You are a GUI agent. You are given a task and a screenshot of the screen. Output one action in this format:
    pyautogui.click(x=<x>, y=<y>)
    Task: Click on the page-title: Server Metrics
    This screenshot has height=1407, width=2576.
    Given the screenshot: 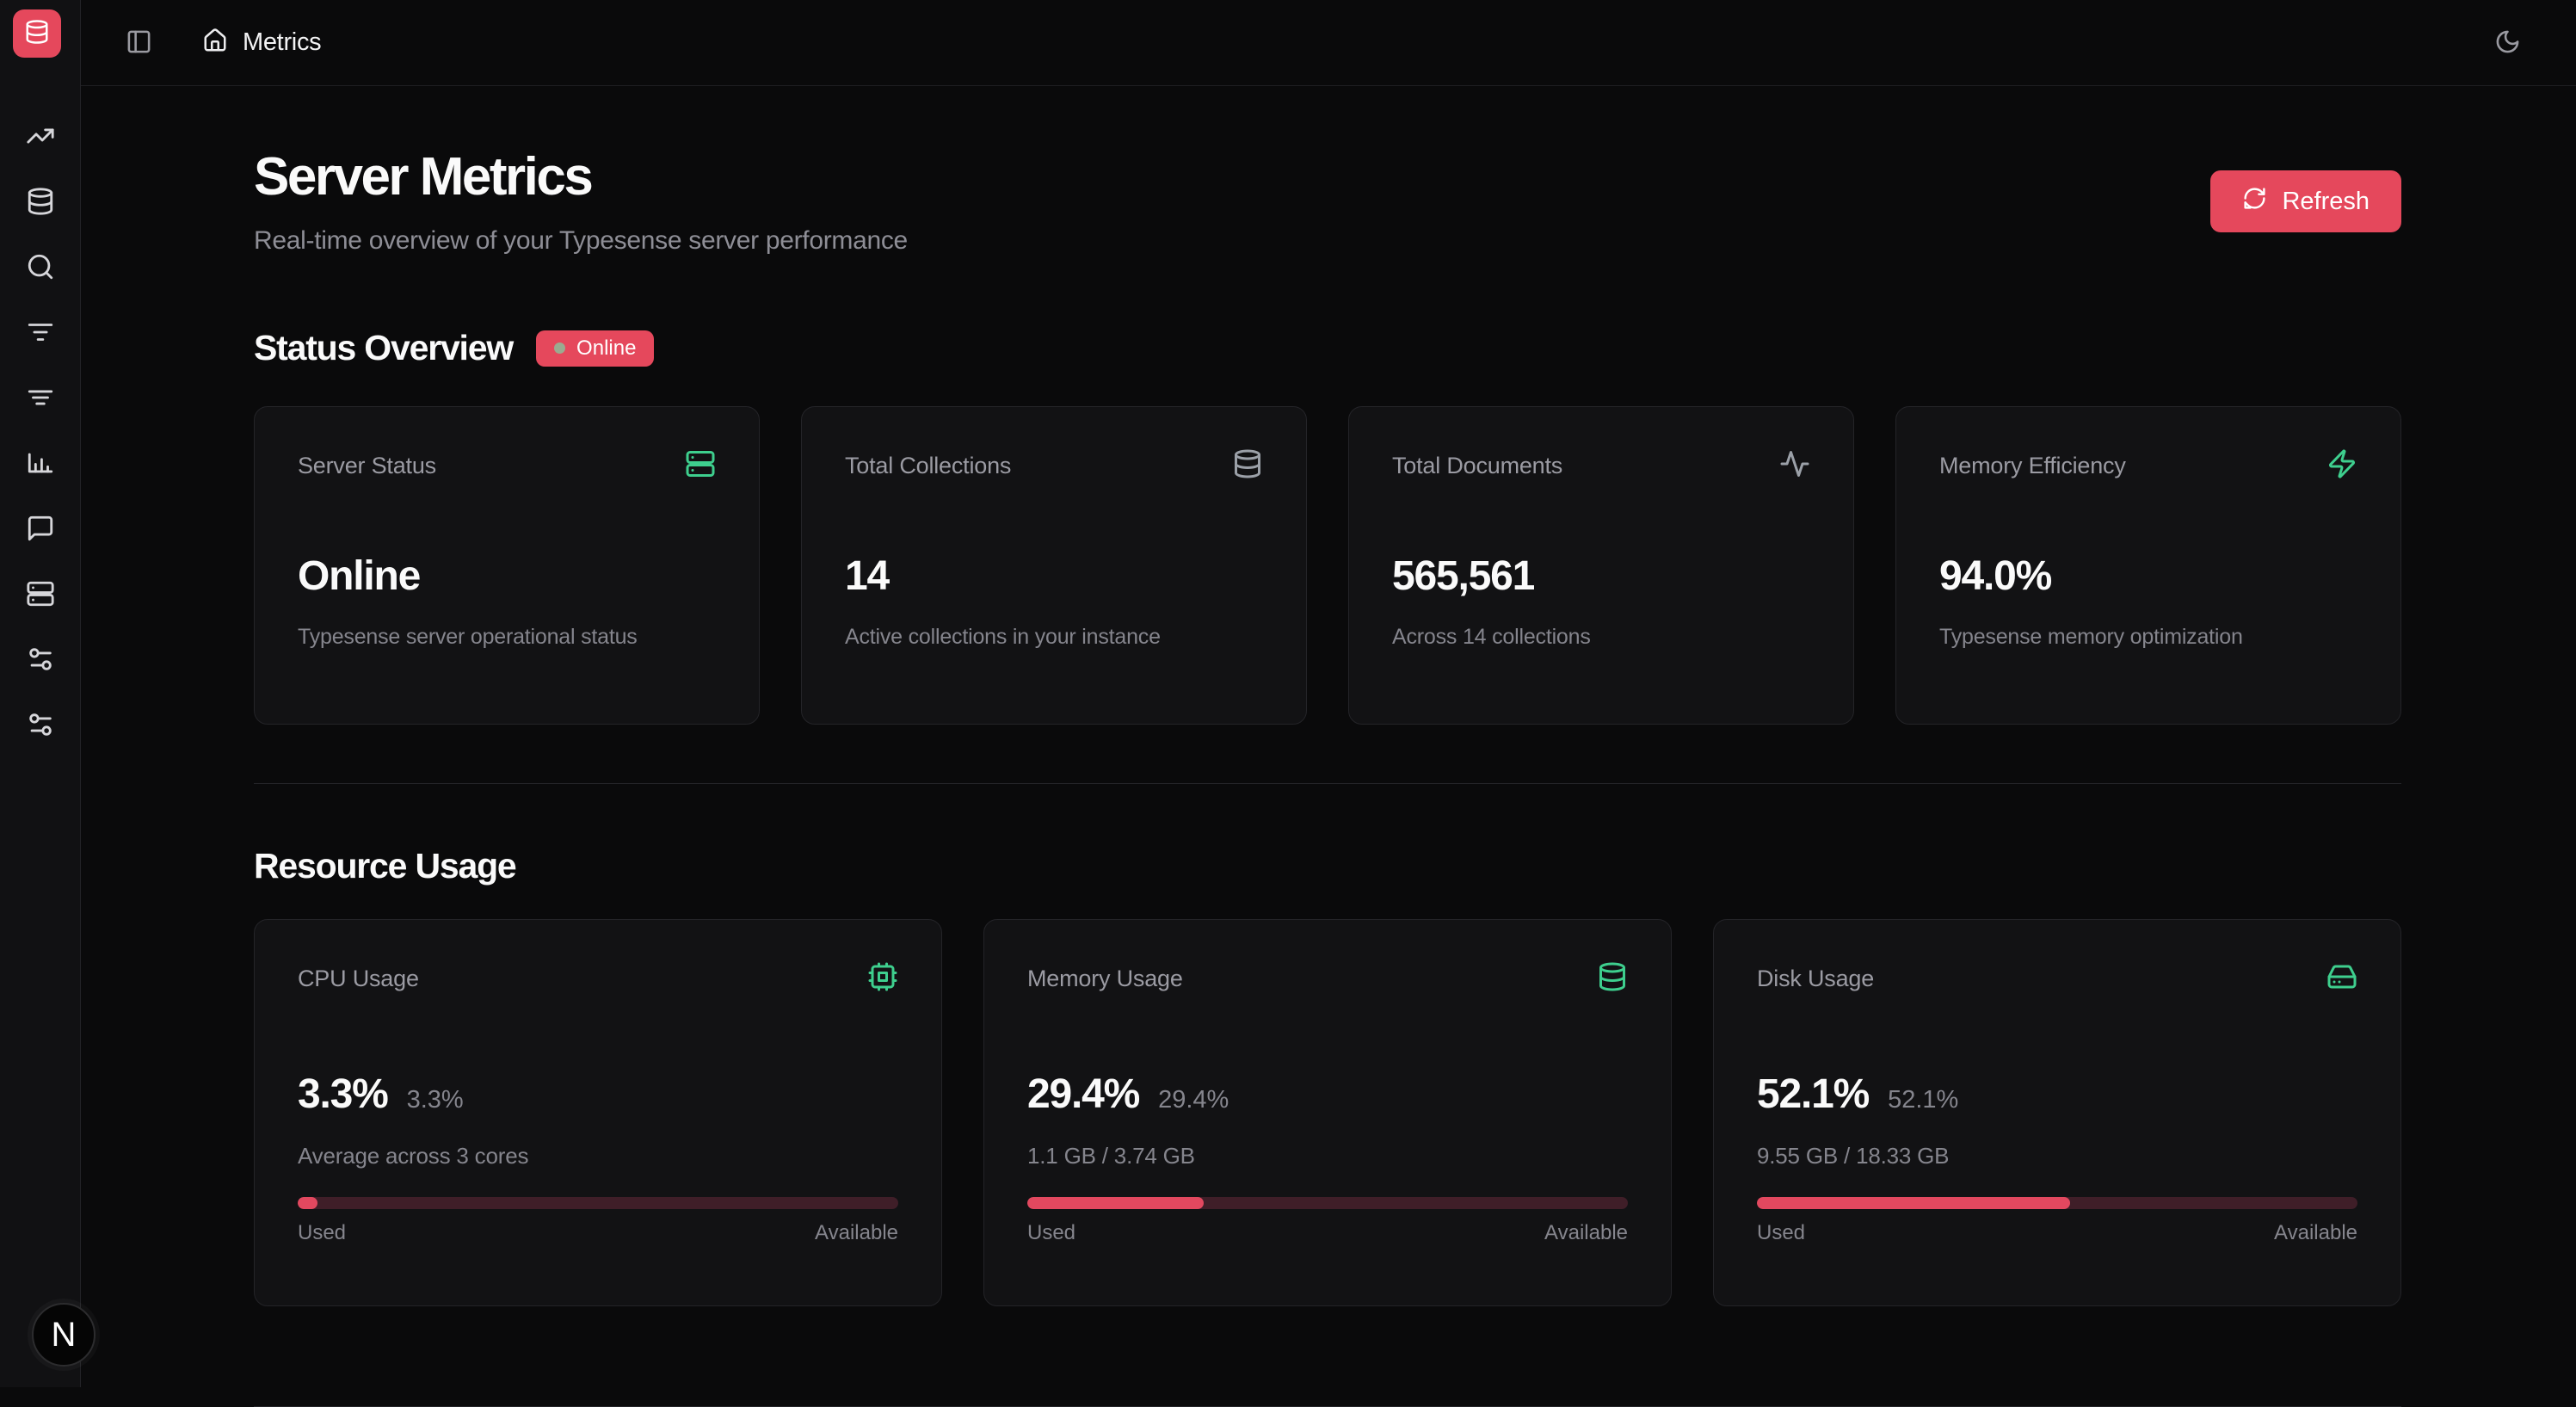 What is the action you would take?
    pyautogui.click(x=581, y=177)
    